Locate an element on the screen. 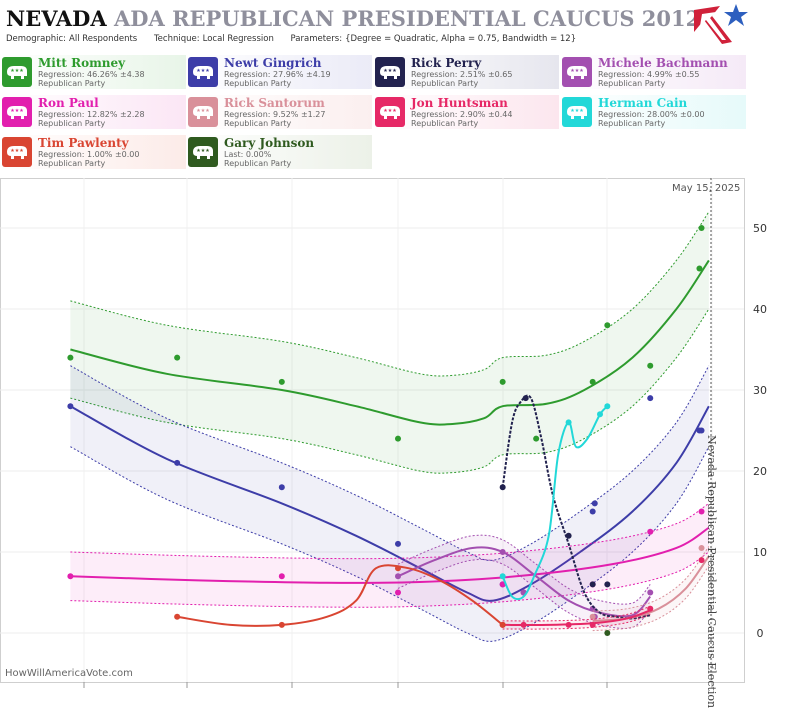 This screenshot has width=789, height=708. candidate-name: Rick Santorum is located at coordinates (274, 103).